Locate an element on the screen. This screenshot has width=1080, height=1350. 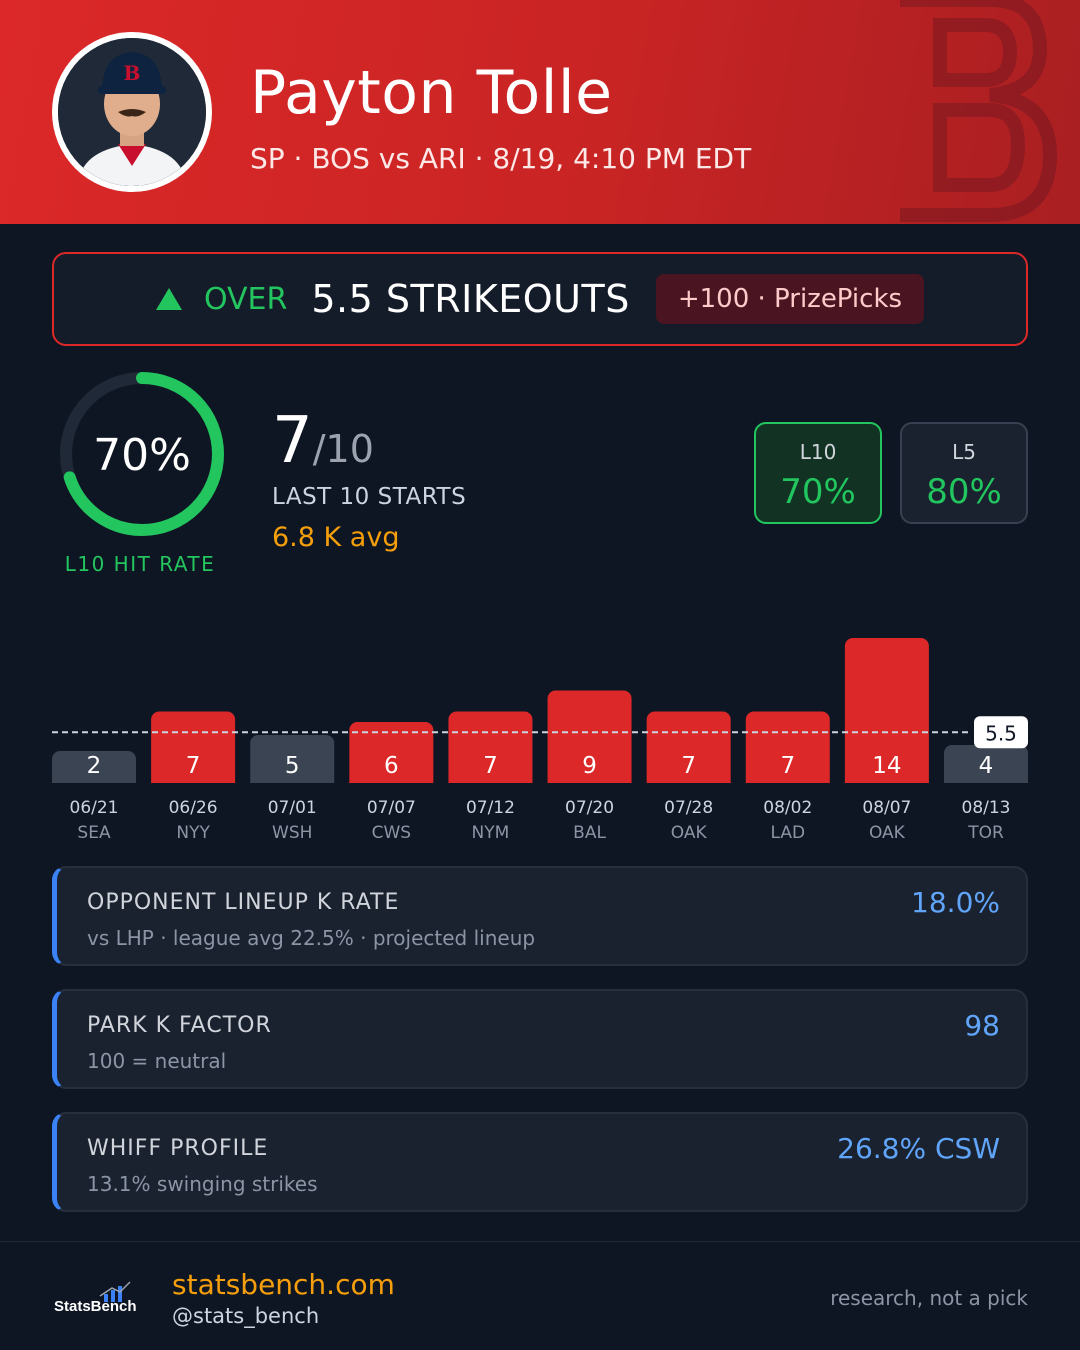
hit-count-value: 7 is located at coordinates (292, 441).